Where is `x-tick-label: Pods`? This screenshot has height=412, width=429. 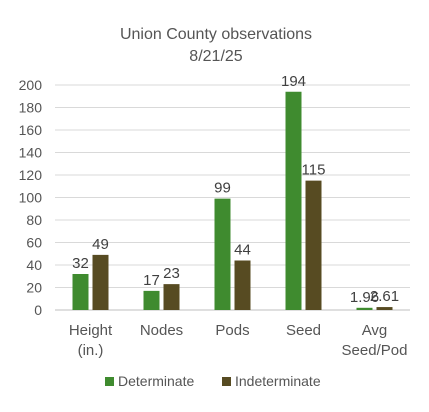
x-tick-label: Pods is located at coordinates (232, 330).